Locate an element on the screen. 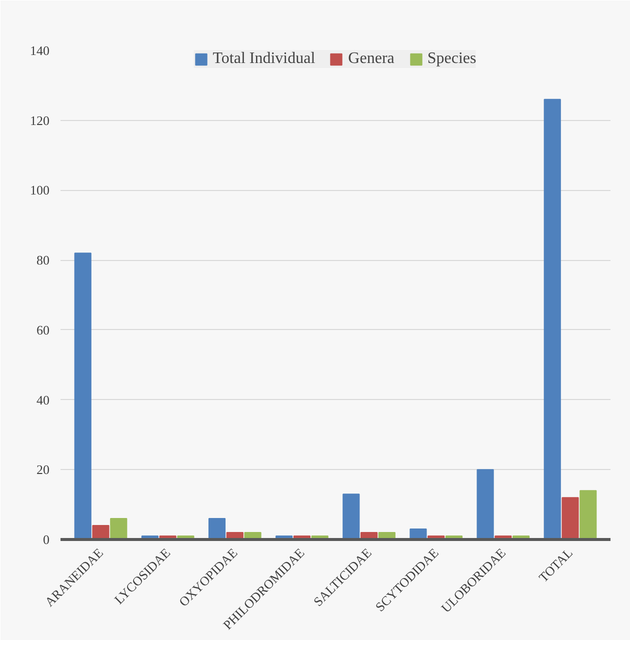 This screenshot has width=639, height=653. legend-label: Genera is located at coordinates (371, 59).